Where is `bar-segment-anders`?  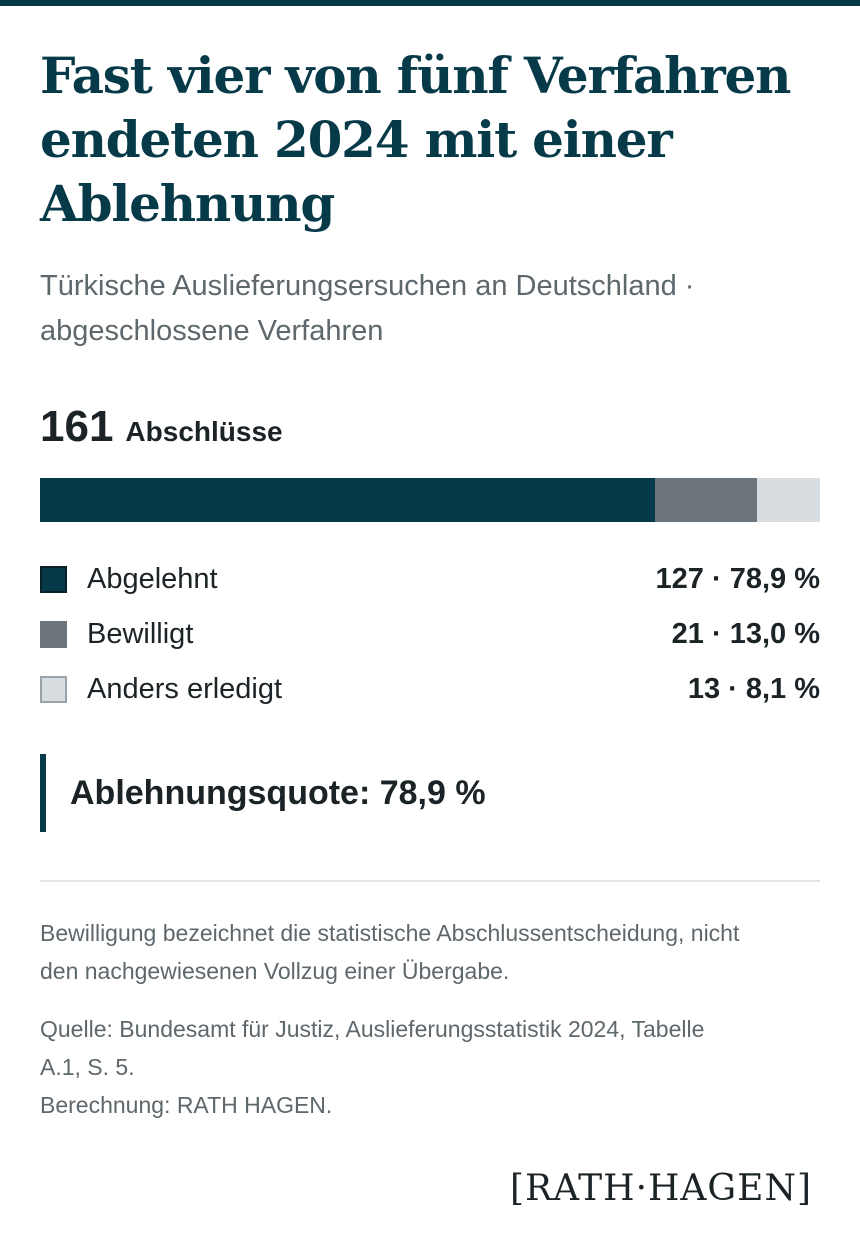
bar-segment-anders is located at coordinates (788, 500).